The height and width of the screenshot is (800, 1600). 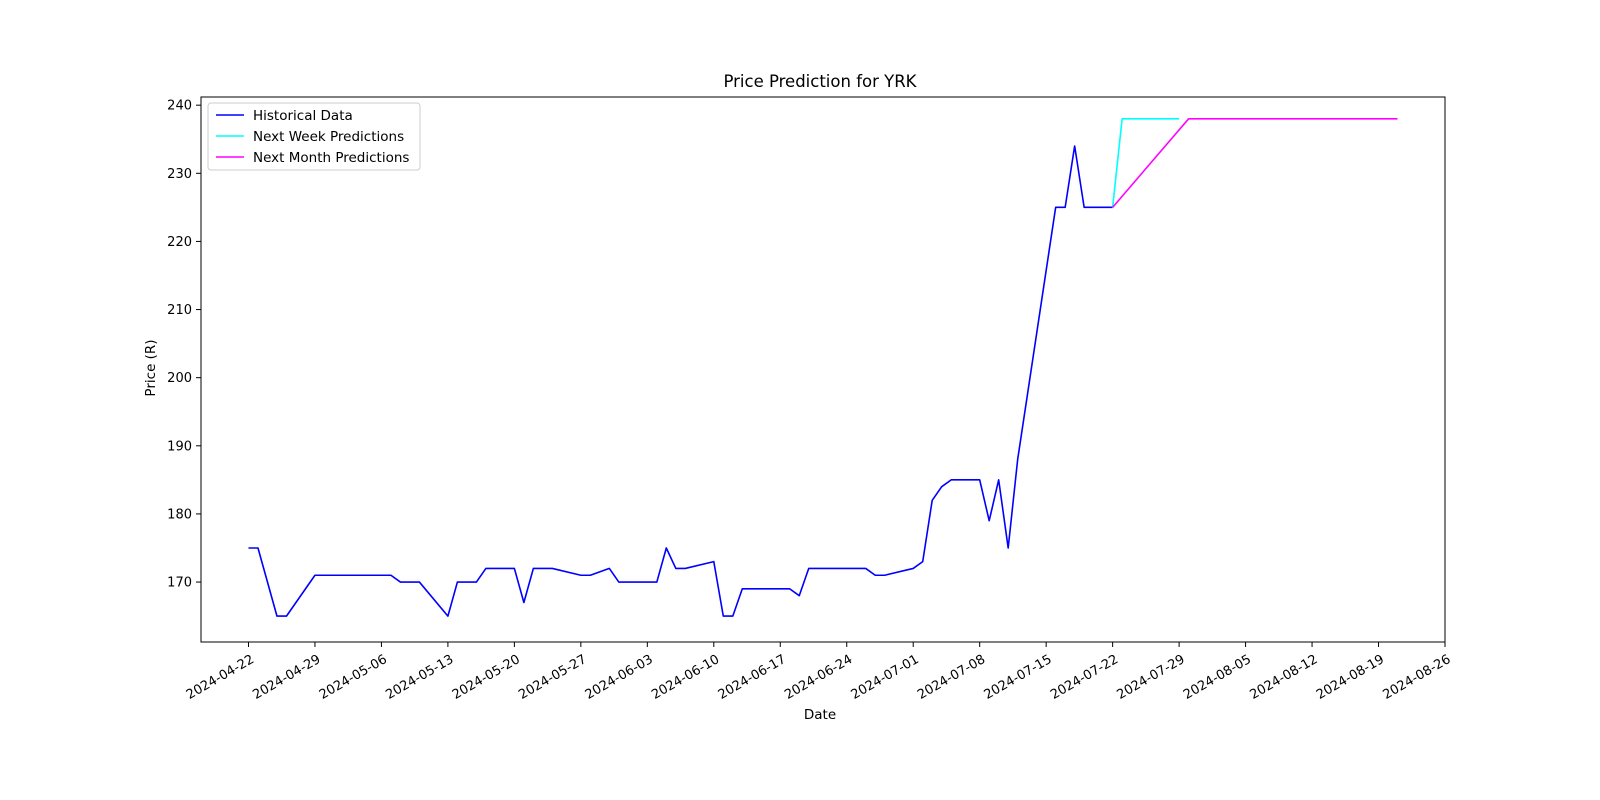 What do you see at coordinates (885, 677) in the screenshot?
I see `x-tick-label: 2024-07-01` at bounding box center [885, 677].